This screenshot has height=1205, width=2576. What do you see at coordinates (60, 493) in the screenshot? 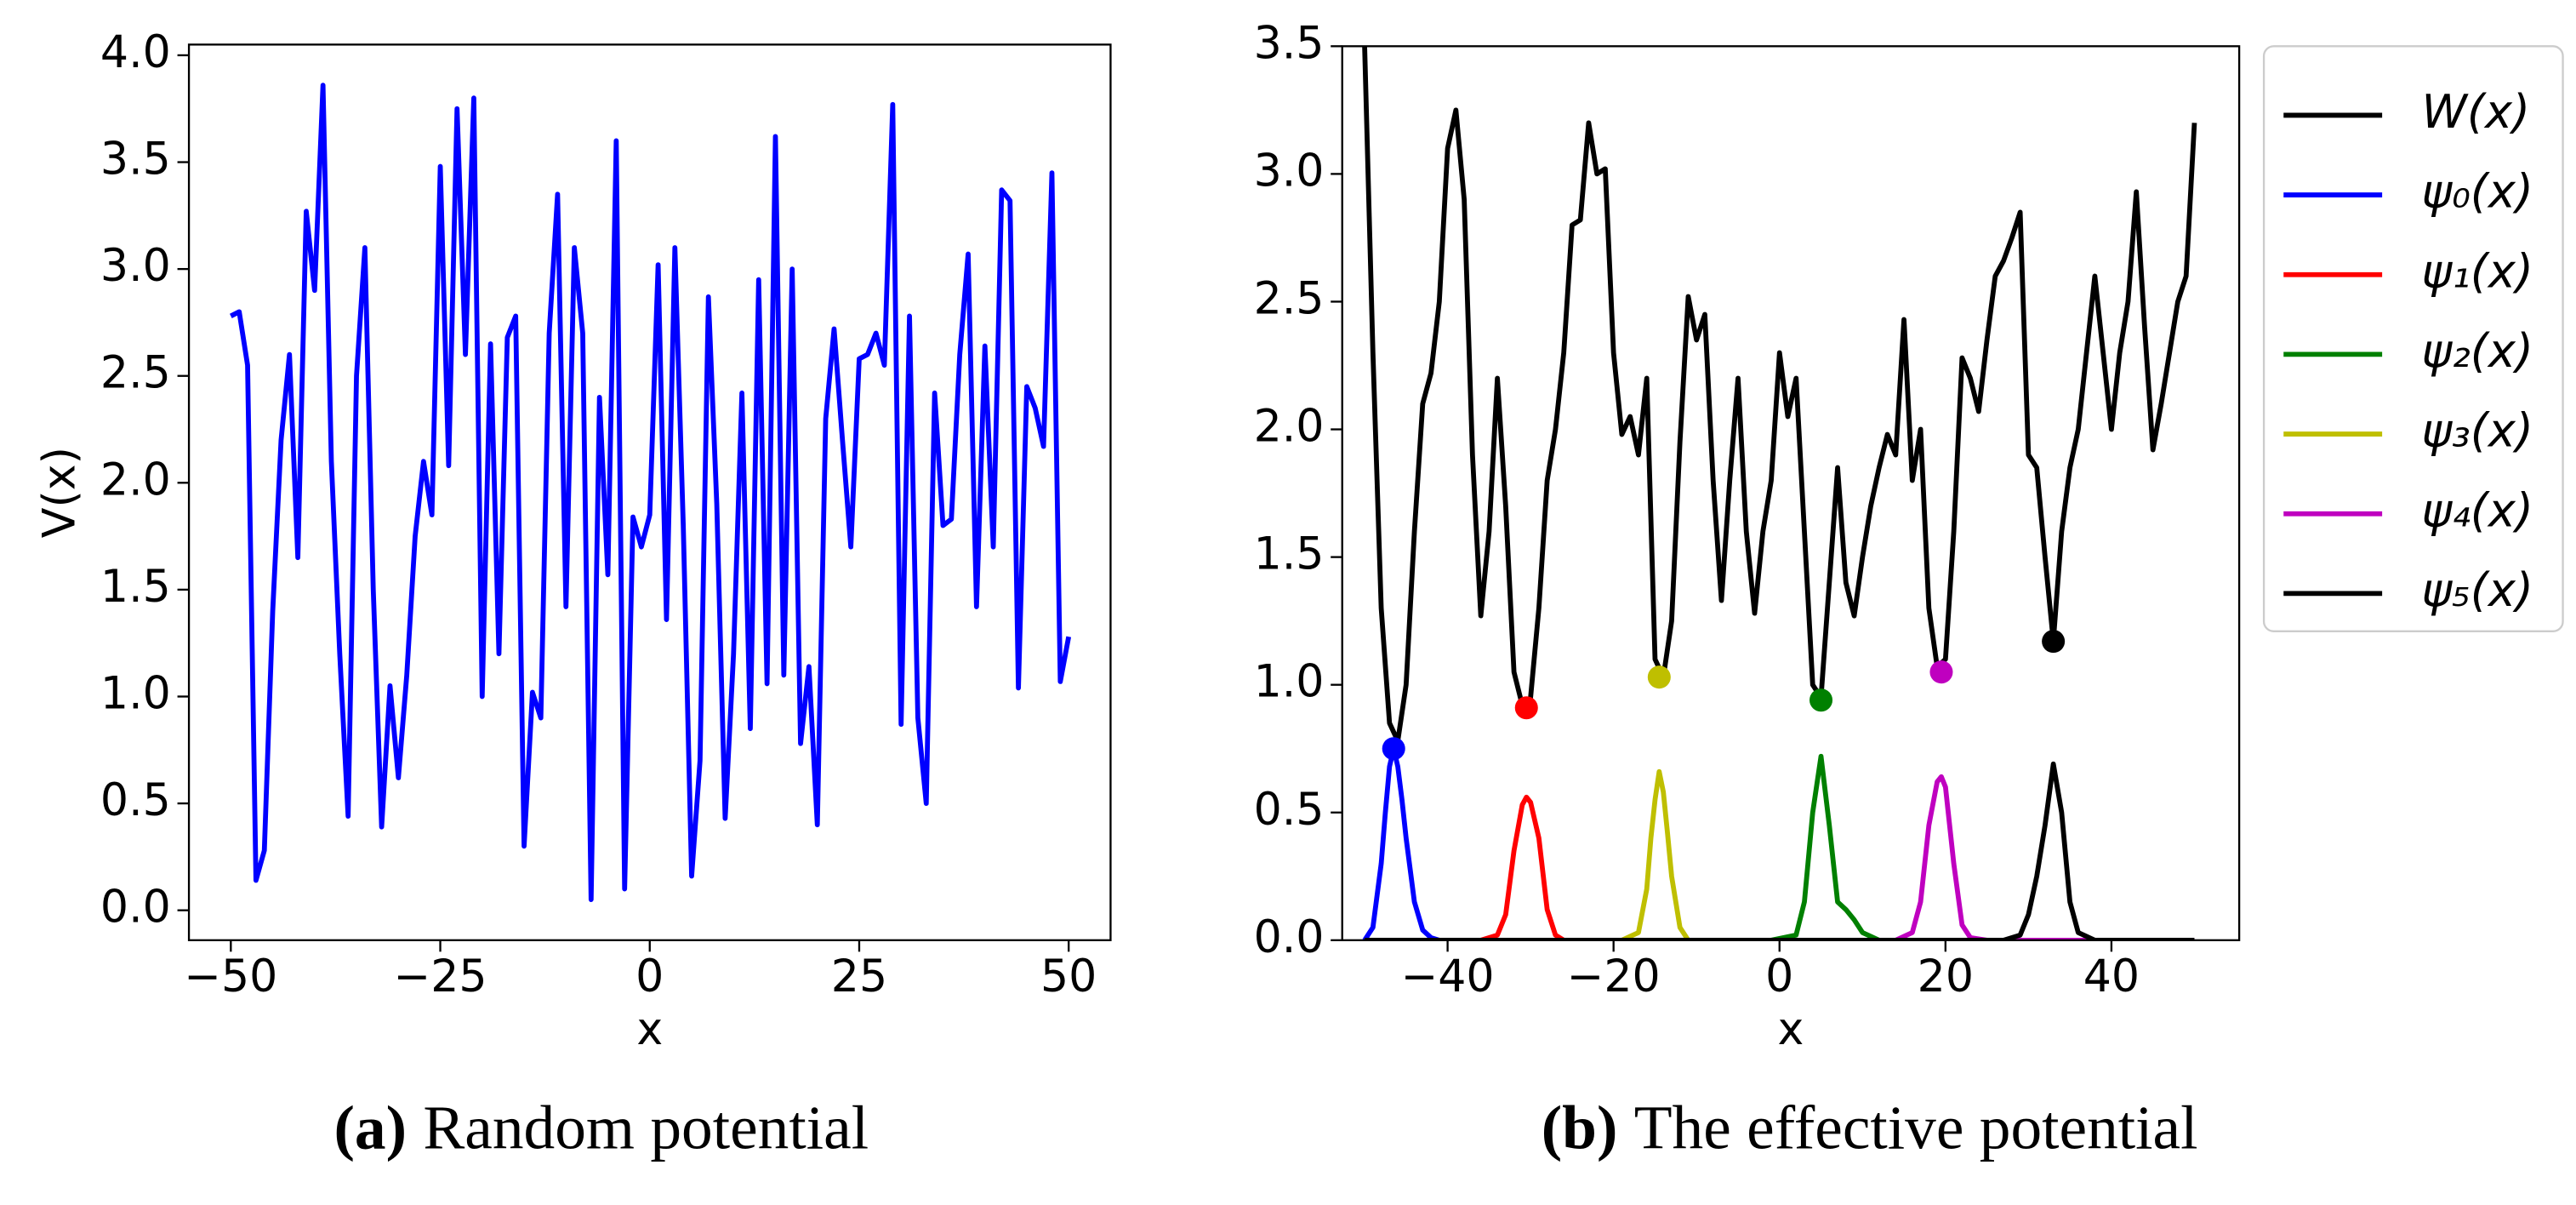
I see `y-axis-label: V(x)` at bounding box center [60, 493].